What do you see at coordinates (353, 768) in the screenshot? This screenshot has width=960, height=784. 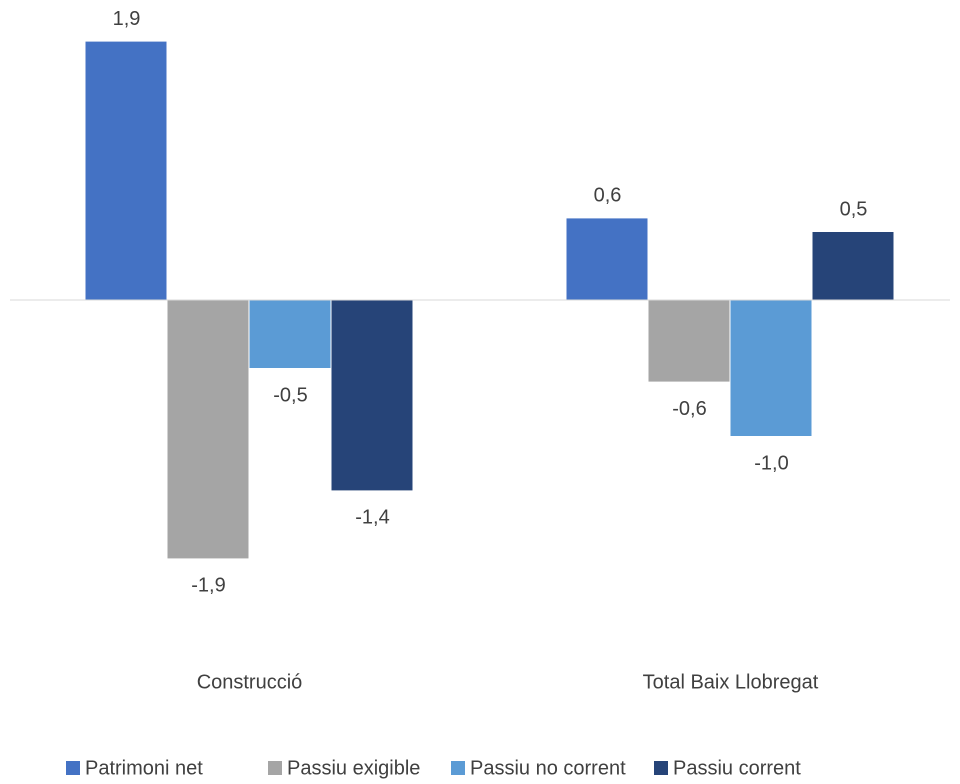 I see `legend-label: Passiu exigible` at bounding box center [353, 768].